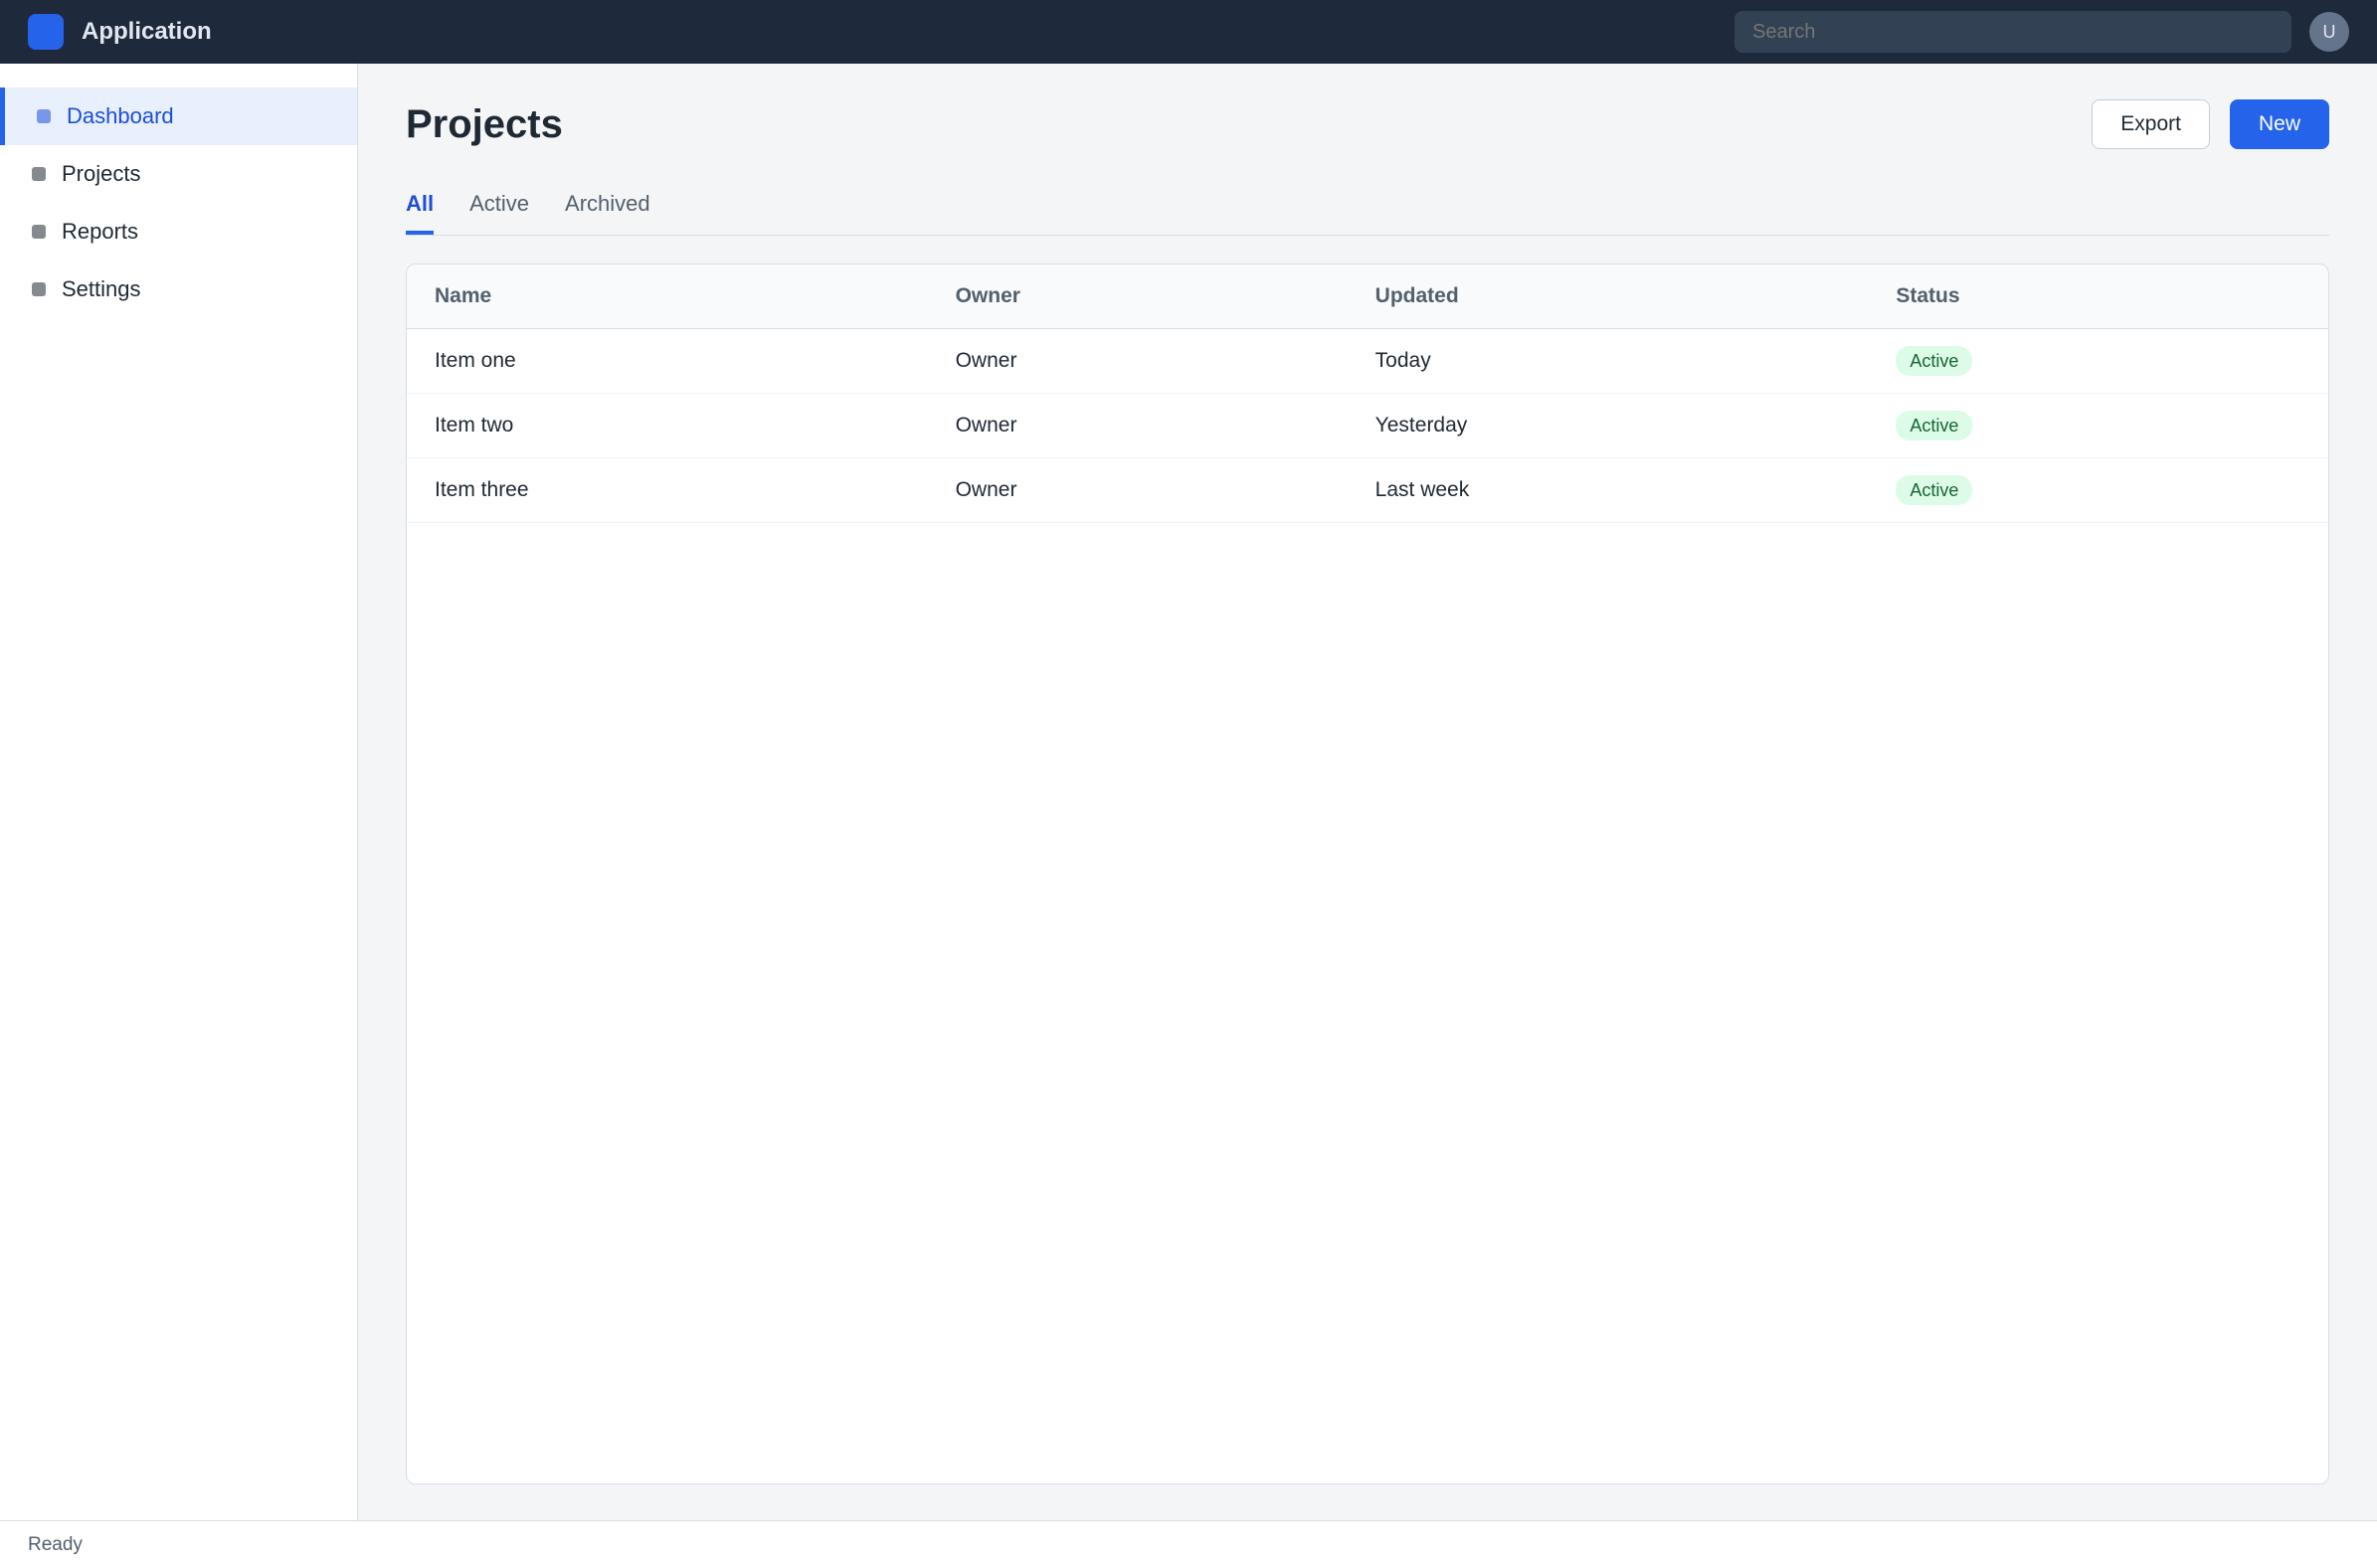 Image resolution: width=2377 pixels, height=1568 pixels. I want to click on page-header: Projects Export New, so click(1367, 124).